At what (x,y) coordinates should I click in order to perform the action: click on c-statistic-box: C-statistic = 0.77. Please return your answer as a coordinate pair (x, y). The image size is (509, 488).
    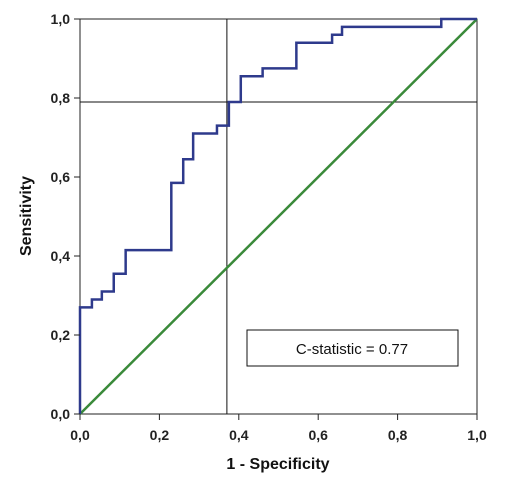
    Looking at the image, I should click on (352, 348).